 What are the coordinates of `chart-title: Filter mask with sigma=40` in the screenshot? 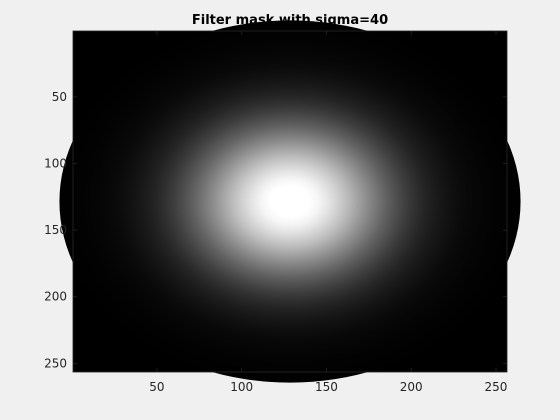 It's located at (290, 20).